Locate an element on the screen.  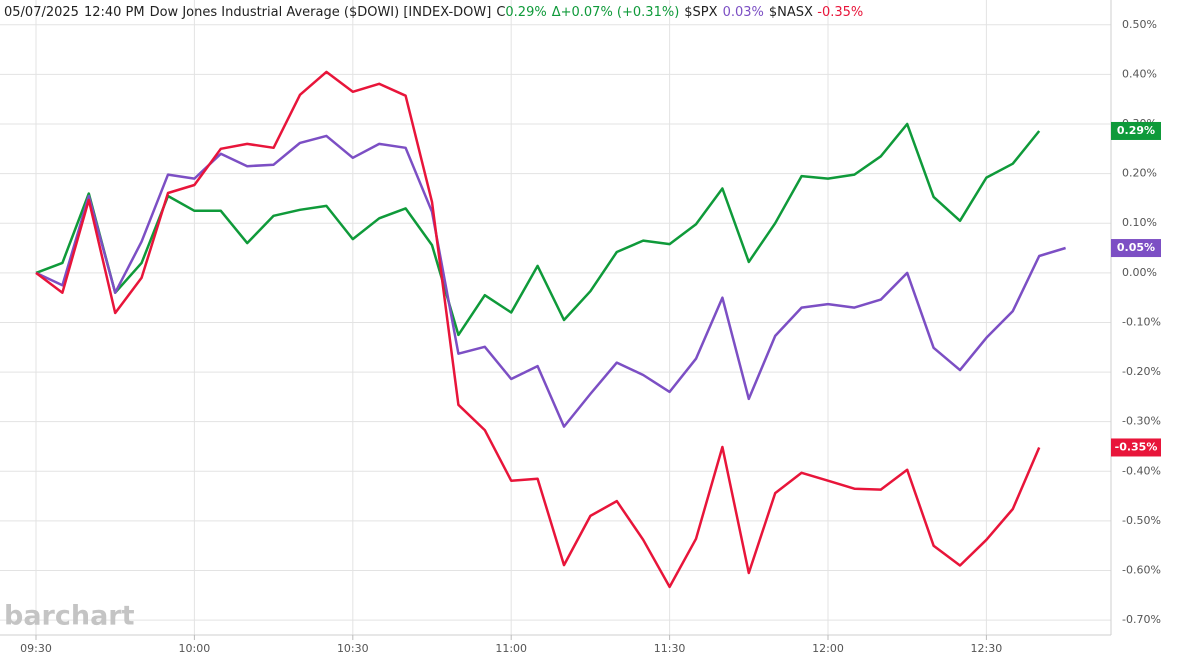
header-part: $NASX is located at coordinates (791, 12).